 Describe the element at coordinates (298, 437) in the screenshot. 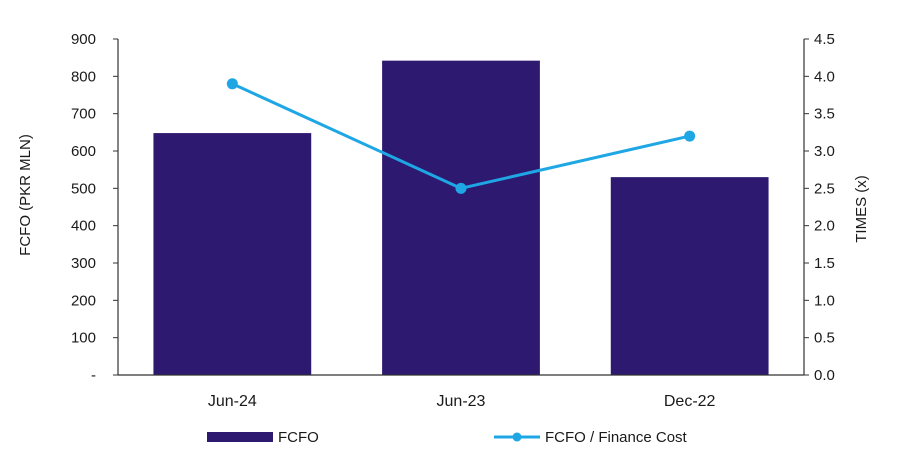

I see `legend-label-fcfo: FCFO` at that location.